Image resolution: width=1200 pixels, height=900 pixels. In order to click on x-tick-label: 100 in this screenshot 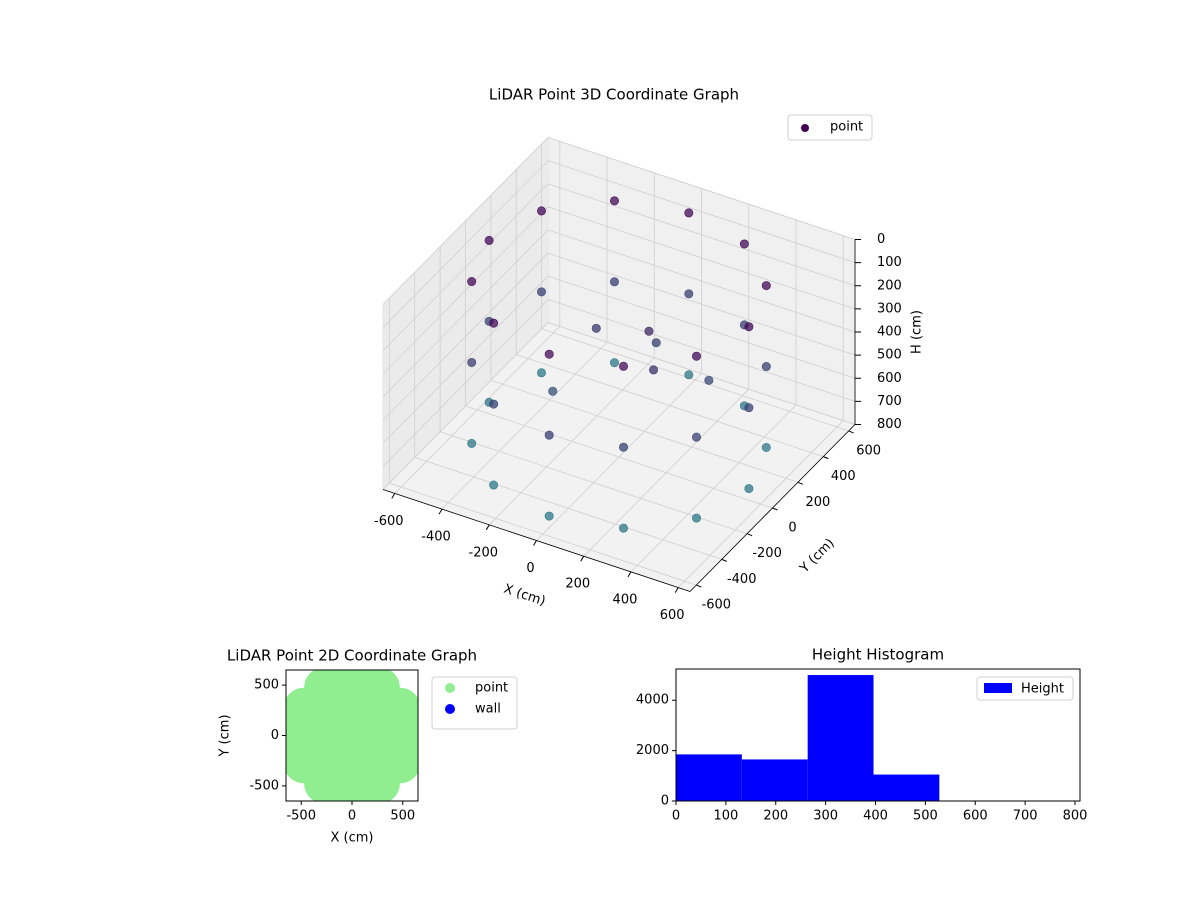, I will do `click(725, 816)`.